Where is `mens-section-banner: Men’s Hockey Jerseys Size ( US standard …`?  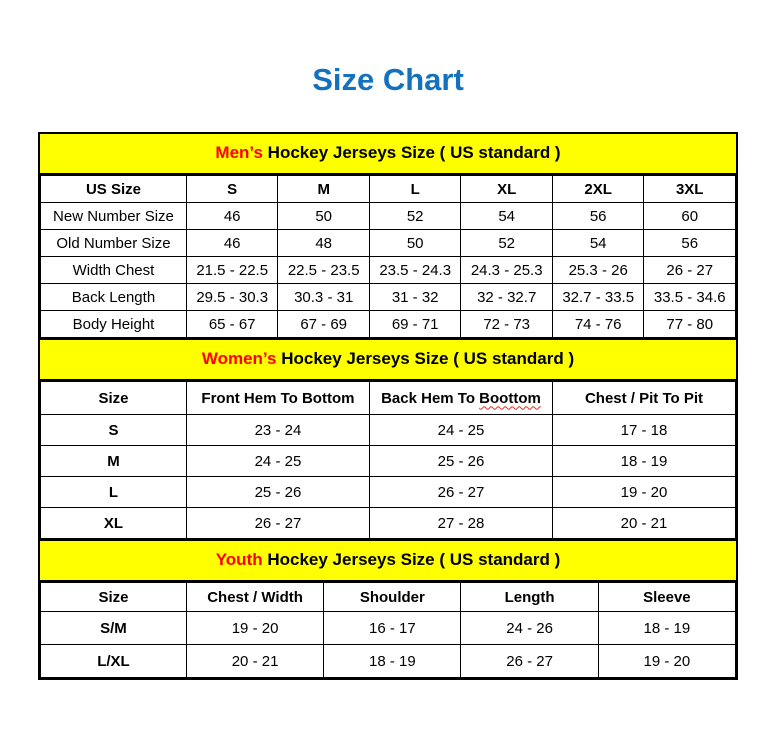 mens-section-banner: Men’s Hockey Jerseys Size ( US standard … is located at coordinates (388, 154).